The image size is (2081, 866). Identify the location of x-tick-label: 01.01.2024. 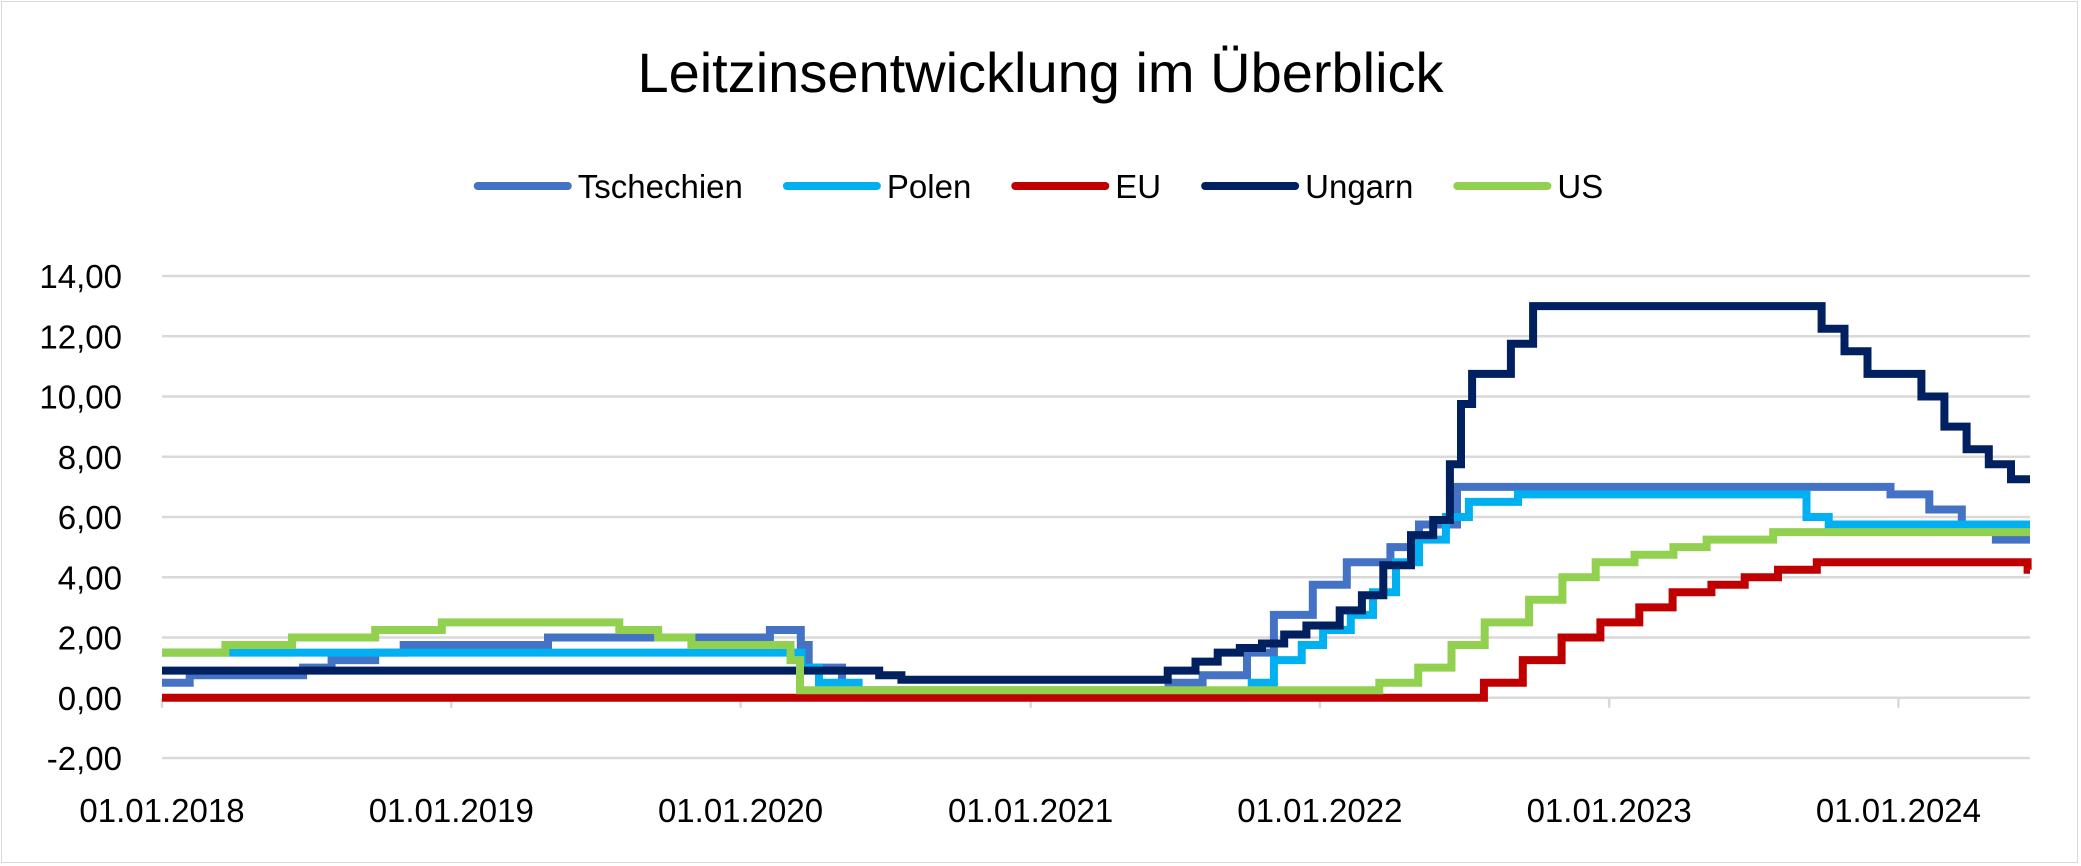
(1898, 810).